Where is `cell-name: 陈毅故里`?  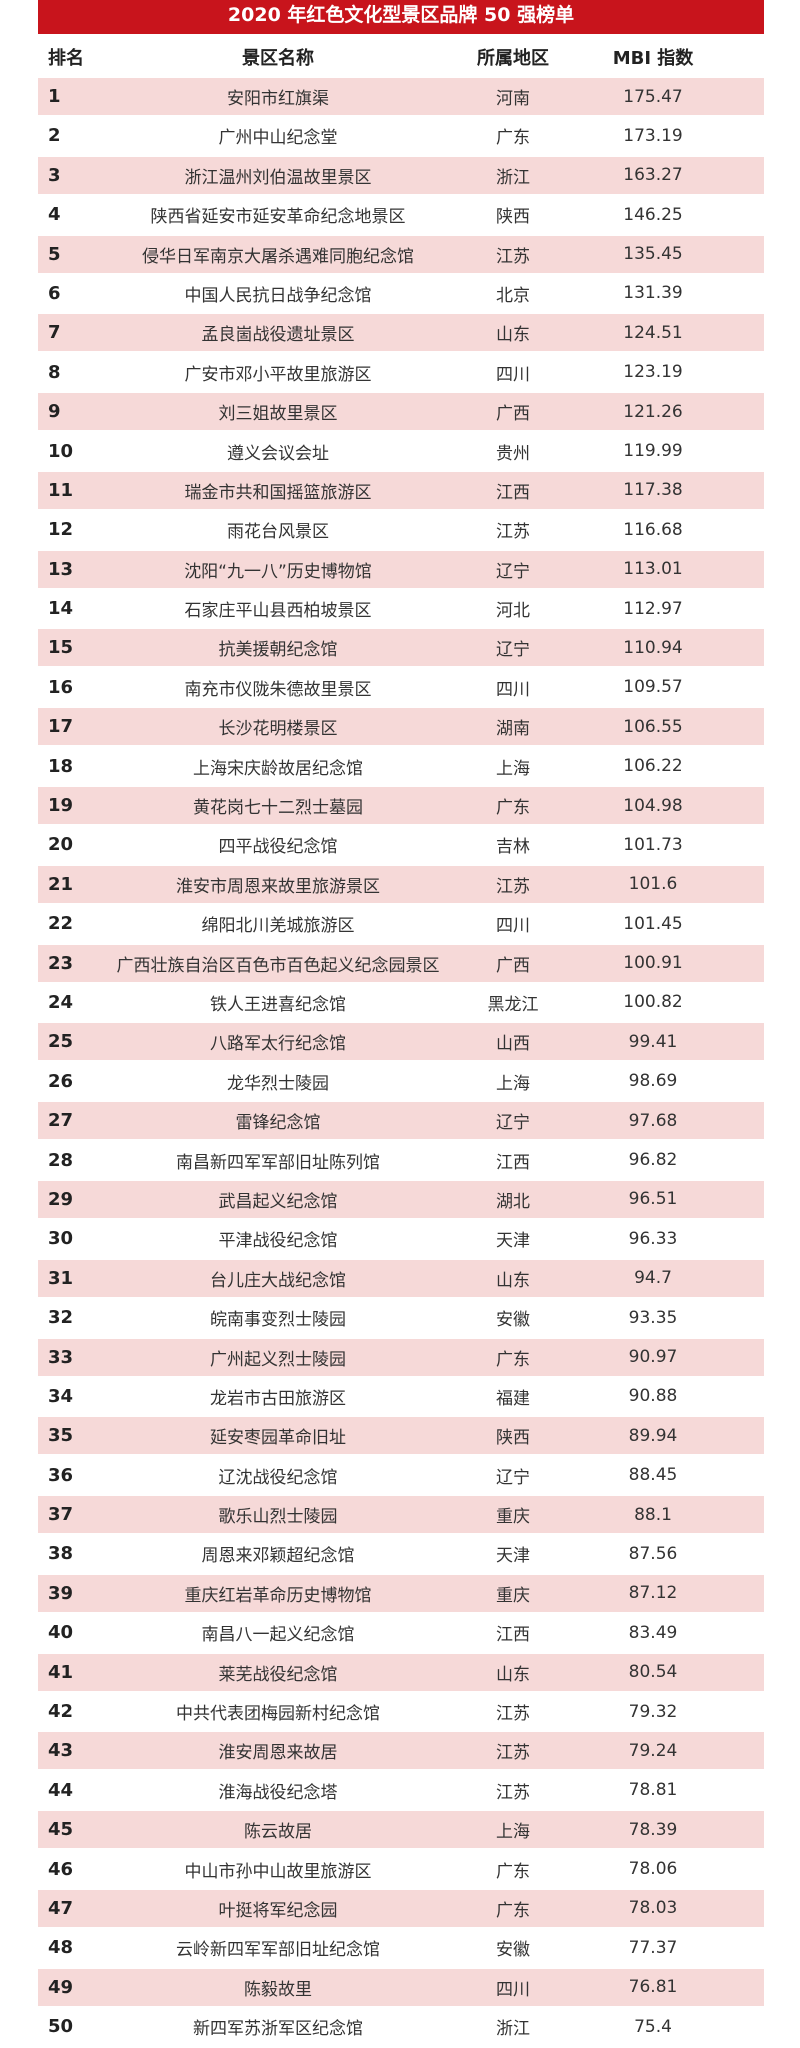 cell-name: 陈毅故里 is located at coordinates (278, 1989).